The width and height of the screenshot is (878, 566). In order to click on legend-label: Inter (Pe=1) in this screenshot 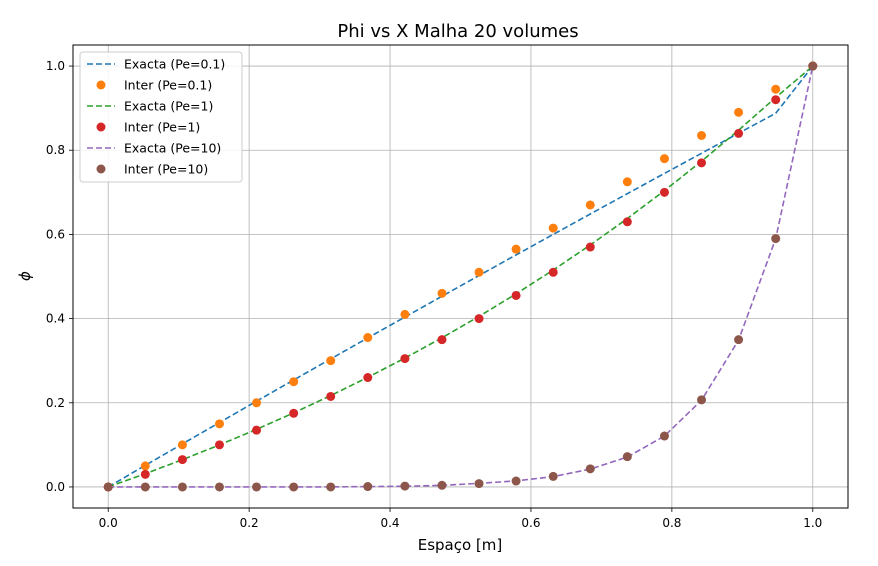, I will do `click(162, 127)`.